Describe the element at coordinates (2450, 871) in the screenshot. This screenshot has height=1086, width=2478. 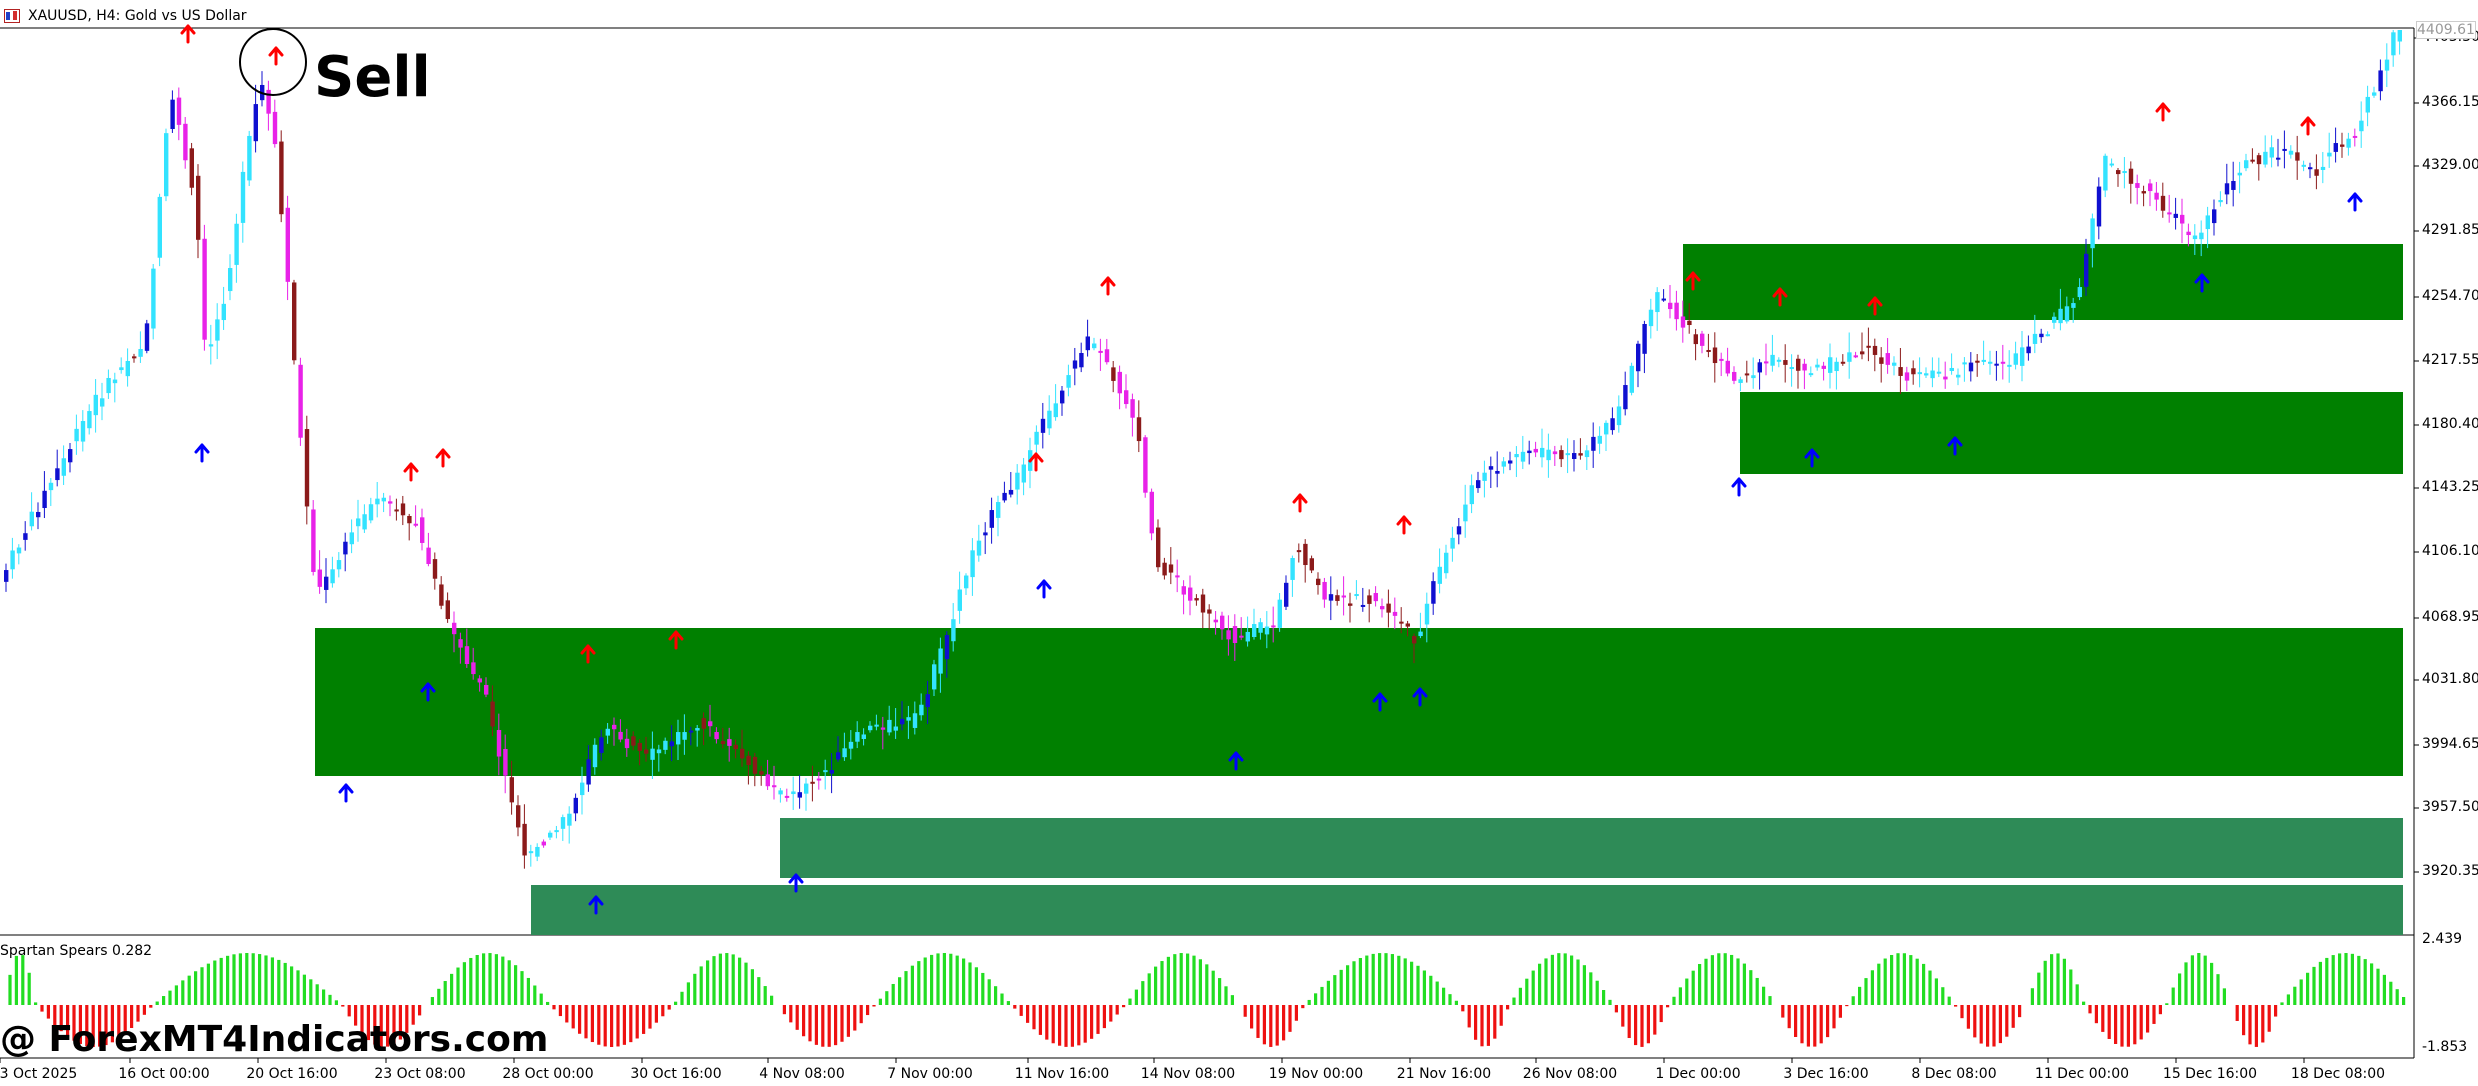
I see `price-axis-label: 3920.35` at that location.